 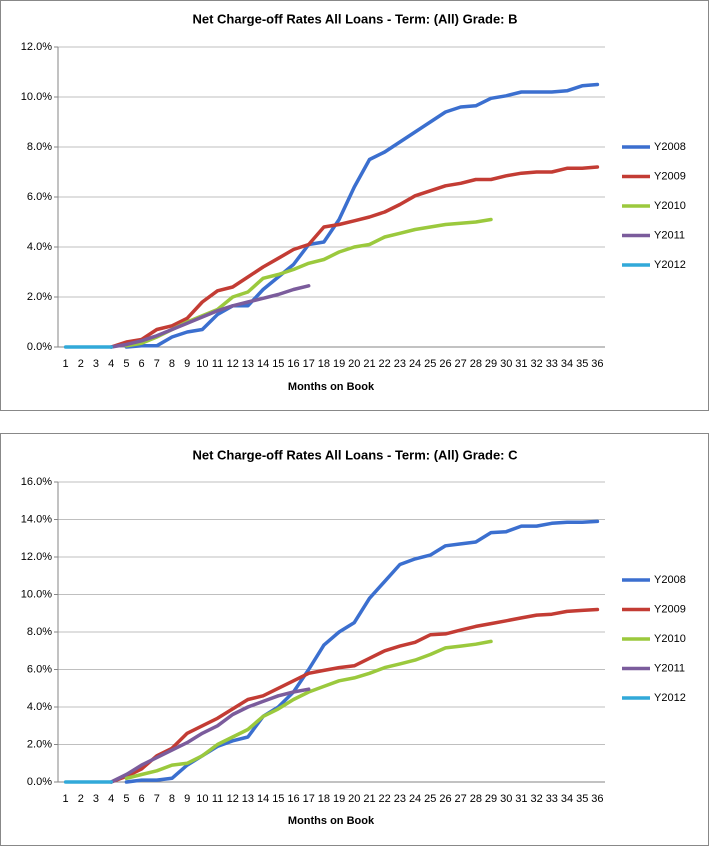 I want to click on x-tick-label: 10, so click(x=202, y=364).